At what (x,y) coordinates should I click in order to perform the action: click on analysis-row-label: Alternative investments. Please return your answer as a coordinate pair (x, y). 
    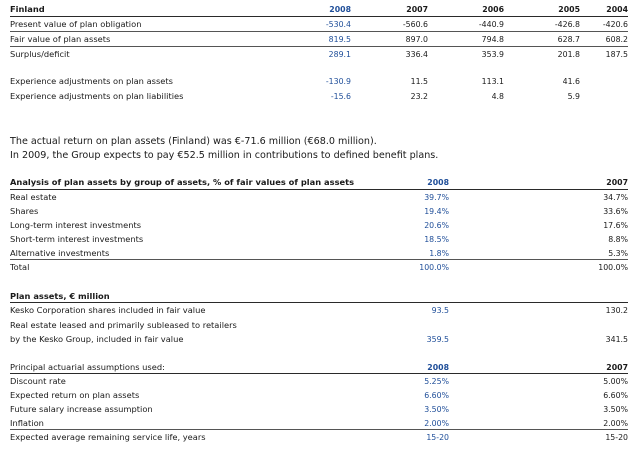
    Looking at the image, I should click on (60, 253).